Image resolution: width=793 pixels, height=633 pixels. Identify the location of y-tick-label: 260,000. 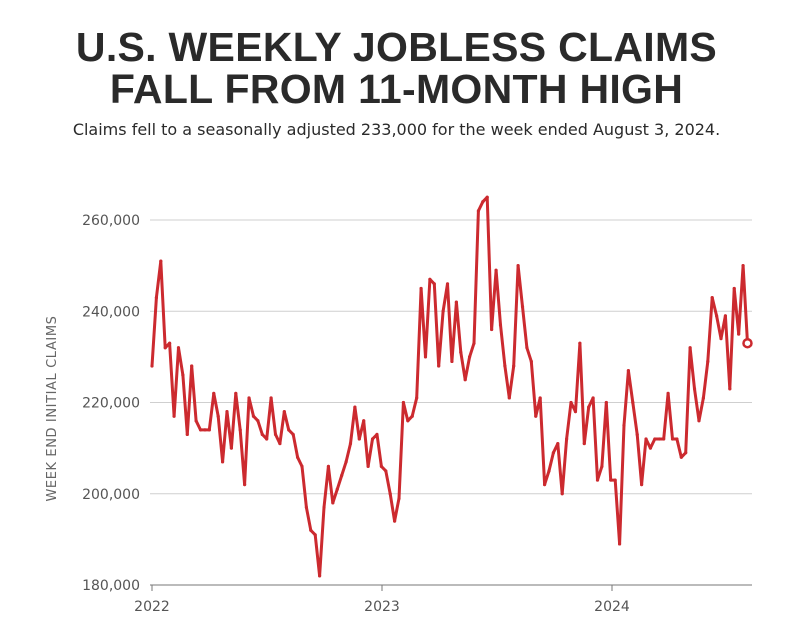
(111, 221).